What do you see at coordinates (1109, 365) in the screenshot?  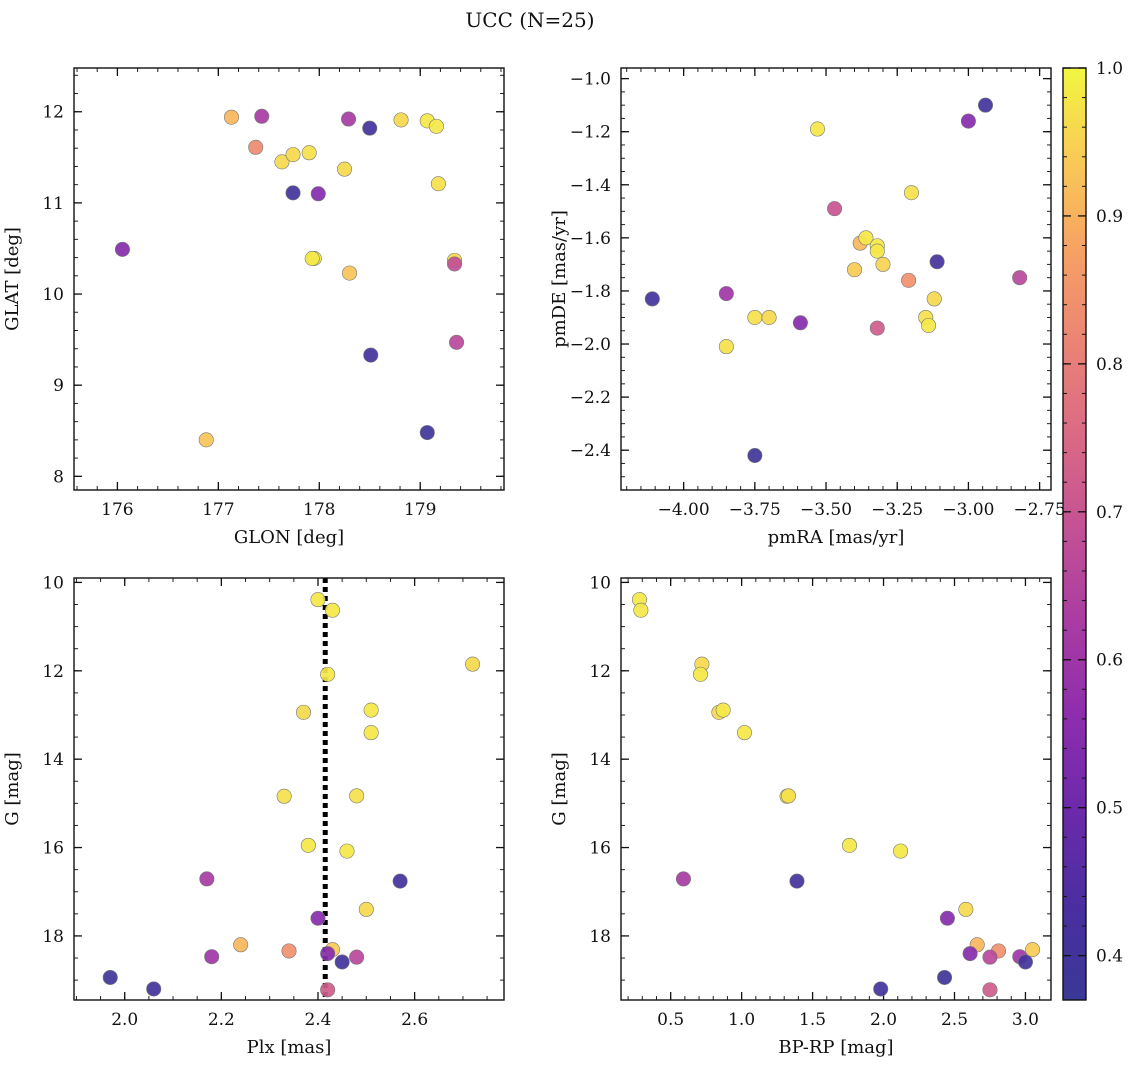 I see `colorbar-tick-label: 0.8` at bounding box center [1109, 365].